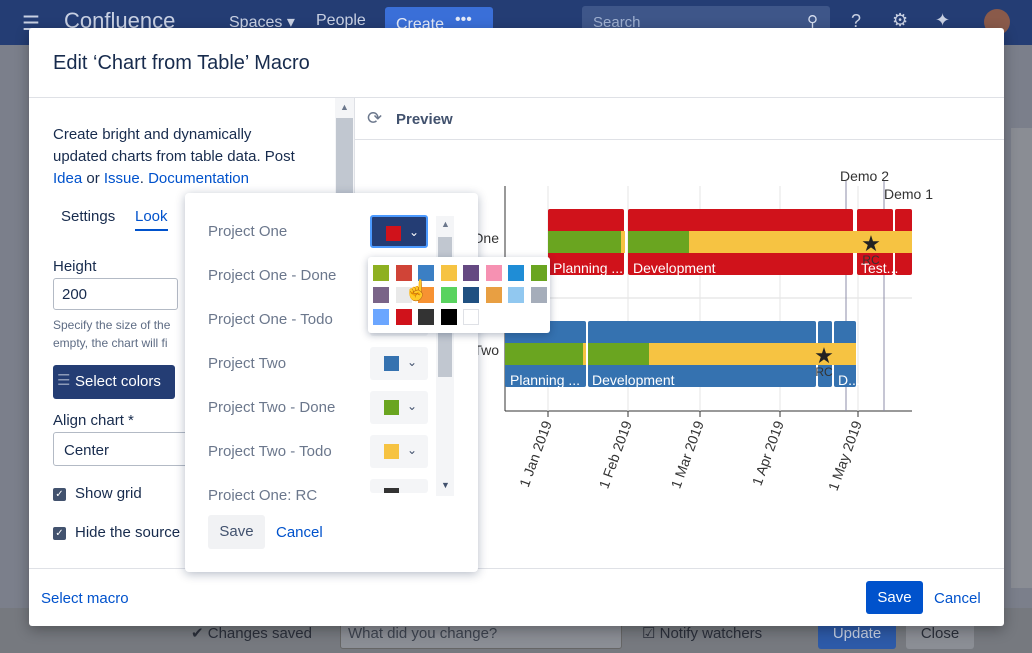  Describe the element at coordinates (59, 494) in the screenshot. I see `show-grid-checkbox: ✓` at that location.